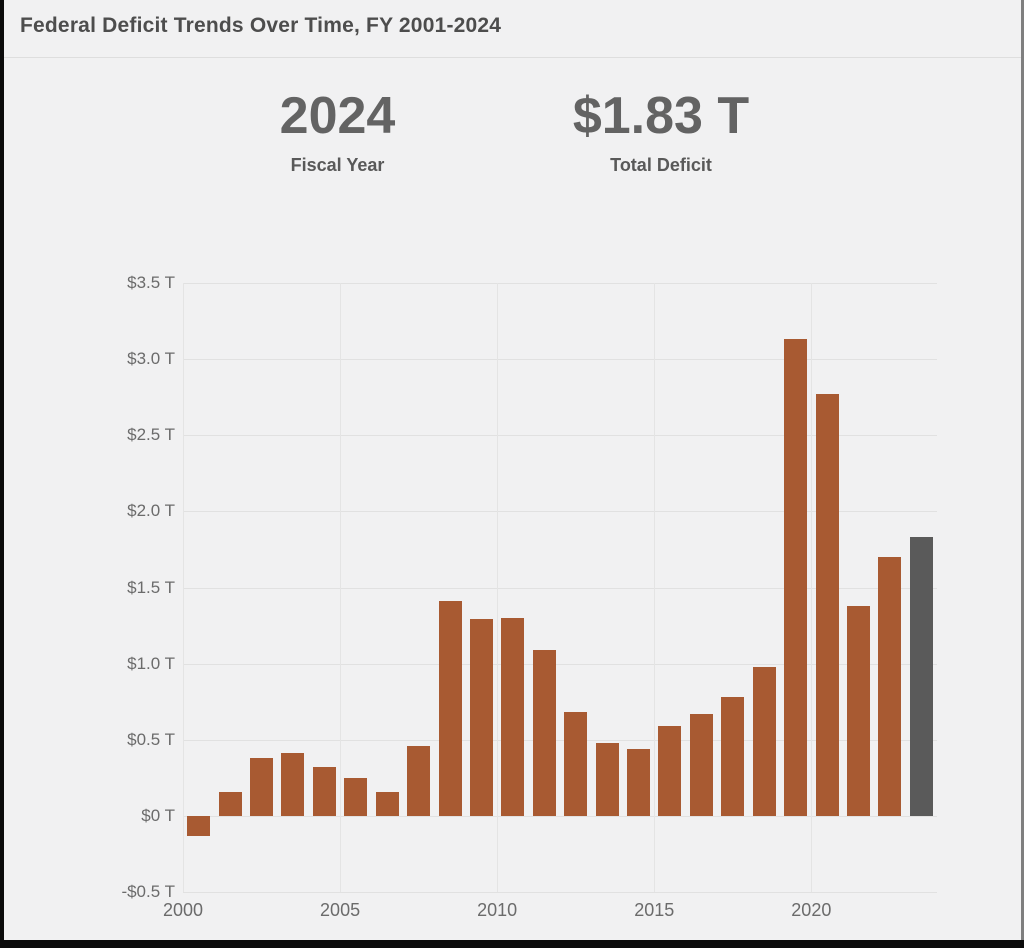 This screenshot has height=948, width=1024. I want to click on bar-2018, so click(733, 756).